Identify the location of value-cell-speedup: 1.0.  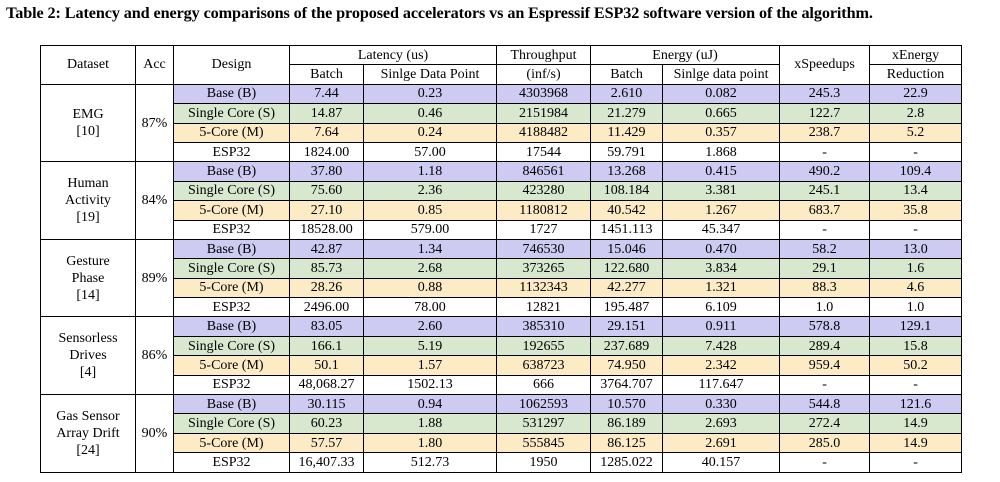
(825, 307).